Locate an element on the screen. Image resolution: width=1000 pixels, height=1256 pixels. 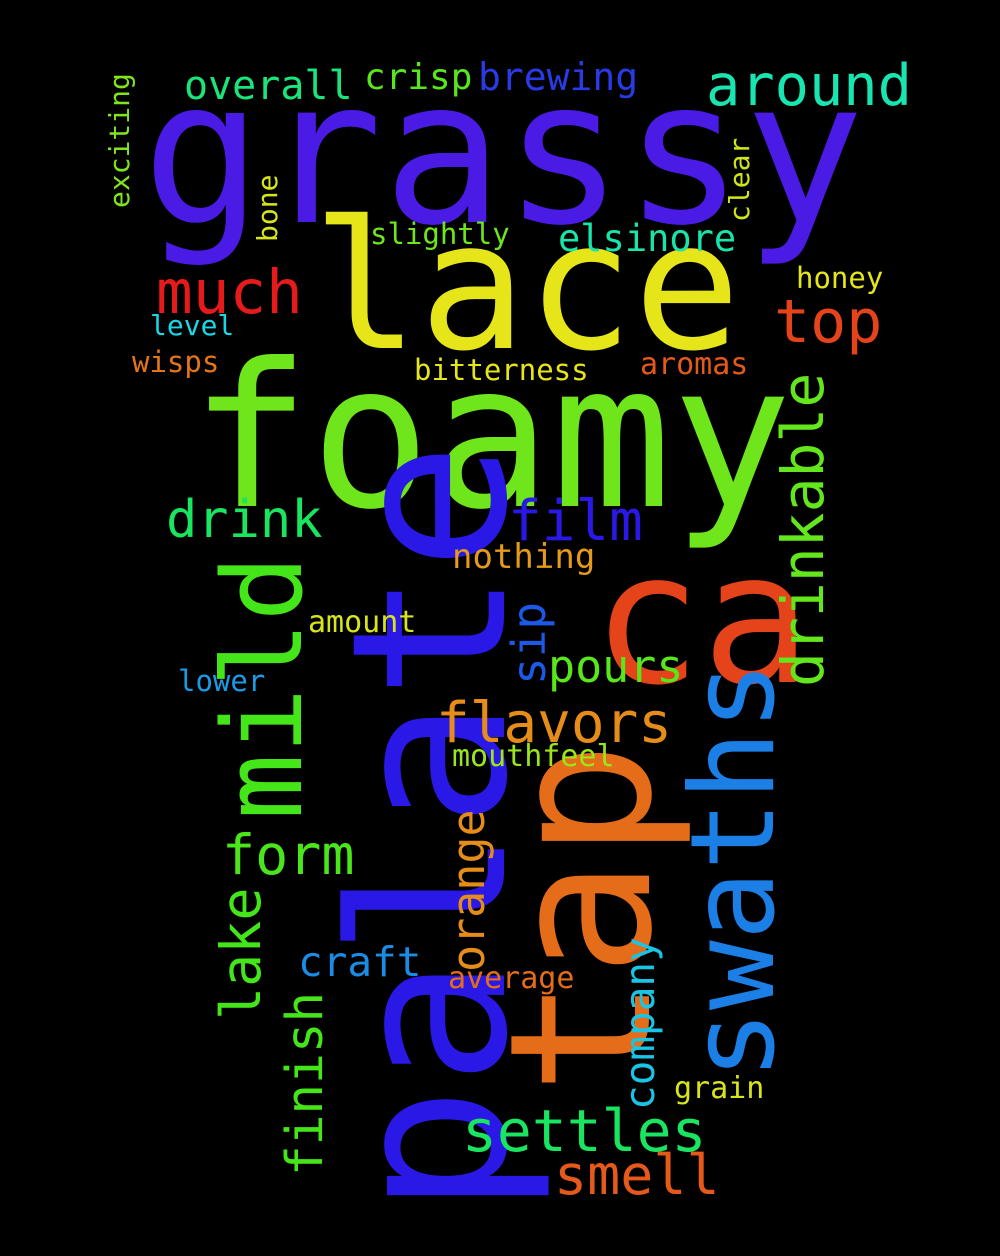
word-nothing: nothing is located at coordinates (524, 557).